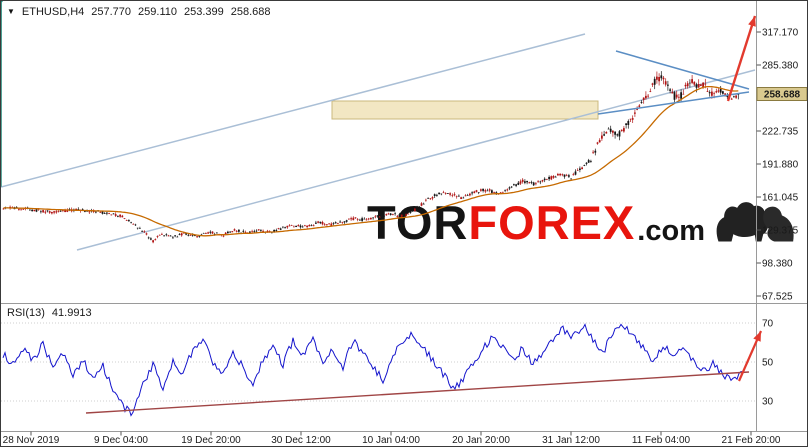 This screenshot has height=447, width=808. What do you see at coordinates (71, 313) in the screenshot?
I see `rsi-value: 41.9913` at bounding box center [71, 313].